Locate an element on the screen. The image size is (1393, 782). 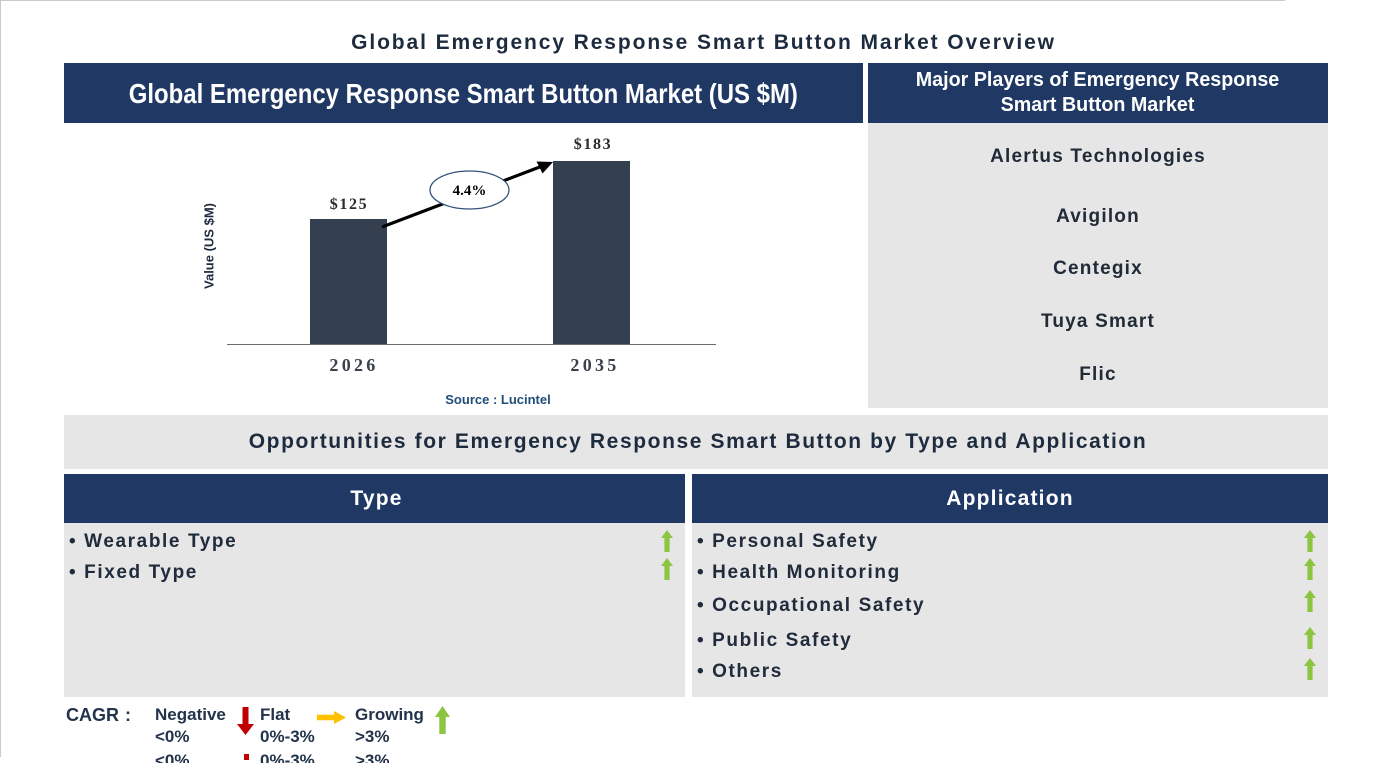
svg-text: 4.4% is located at coordinates (470, 191).